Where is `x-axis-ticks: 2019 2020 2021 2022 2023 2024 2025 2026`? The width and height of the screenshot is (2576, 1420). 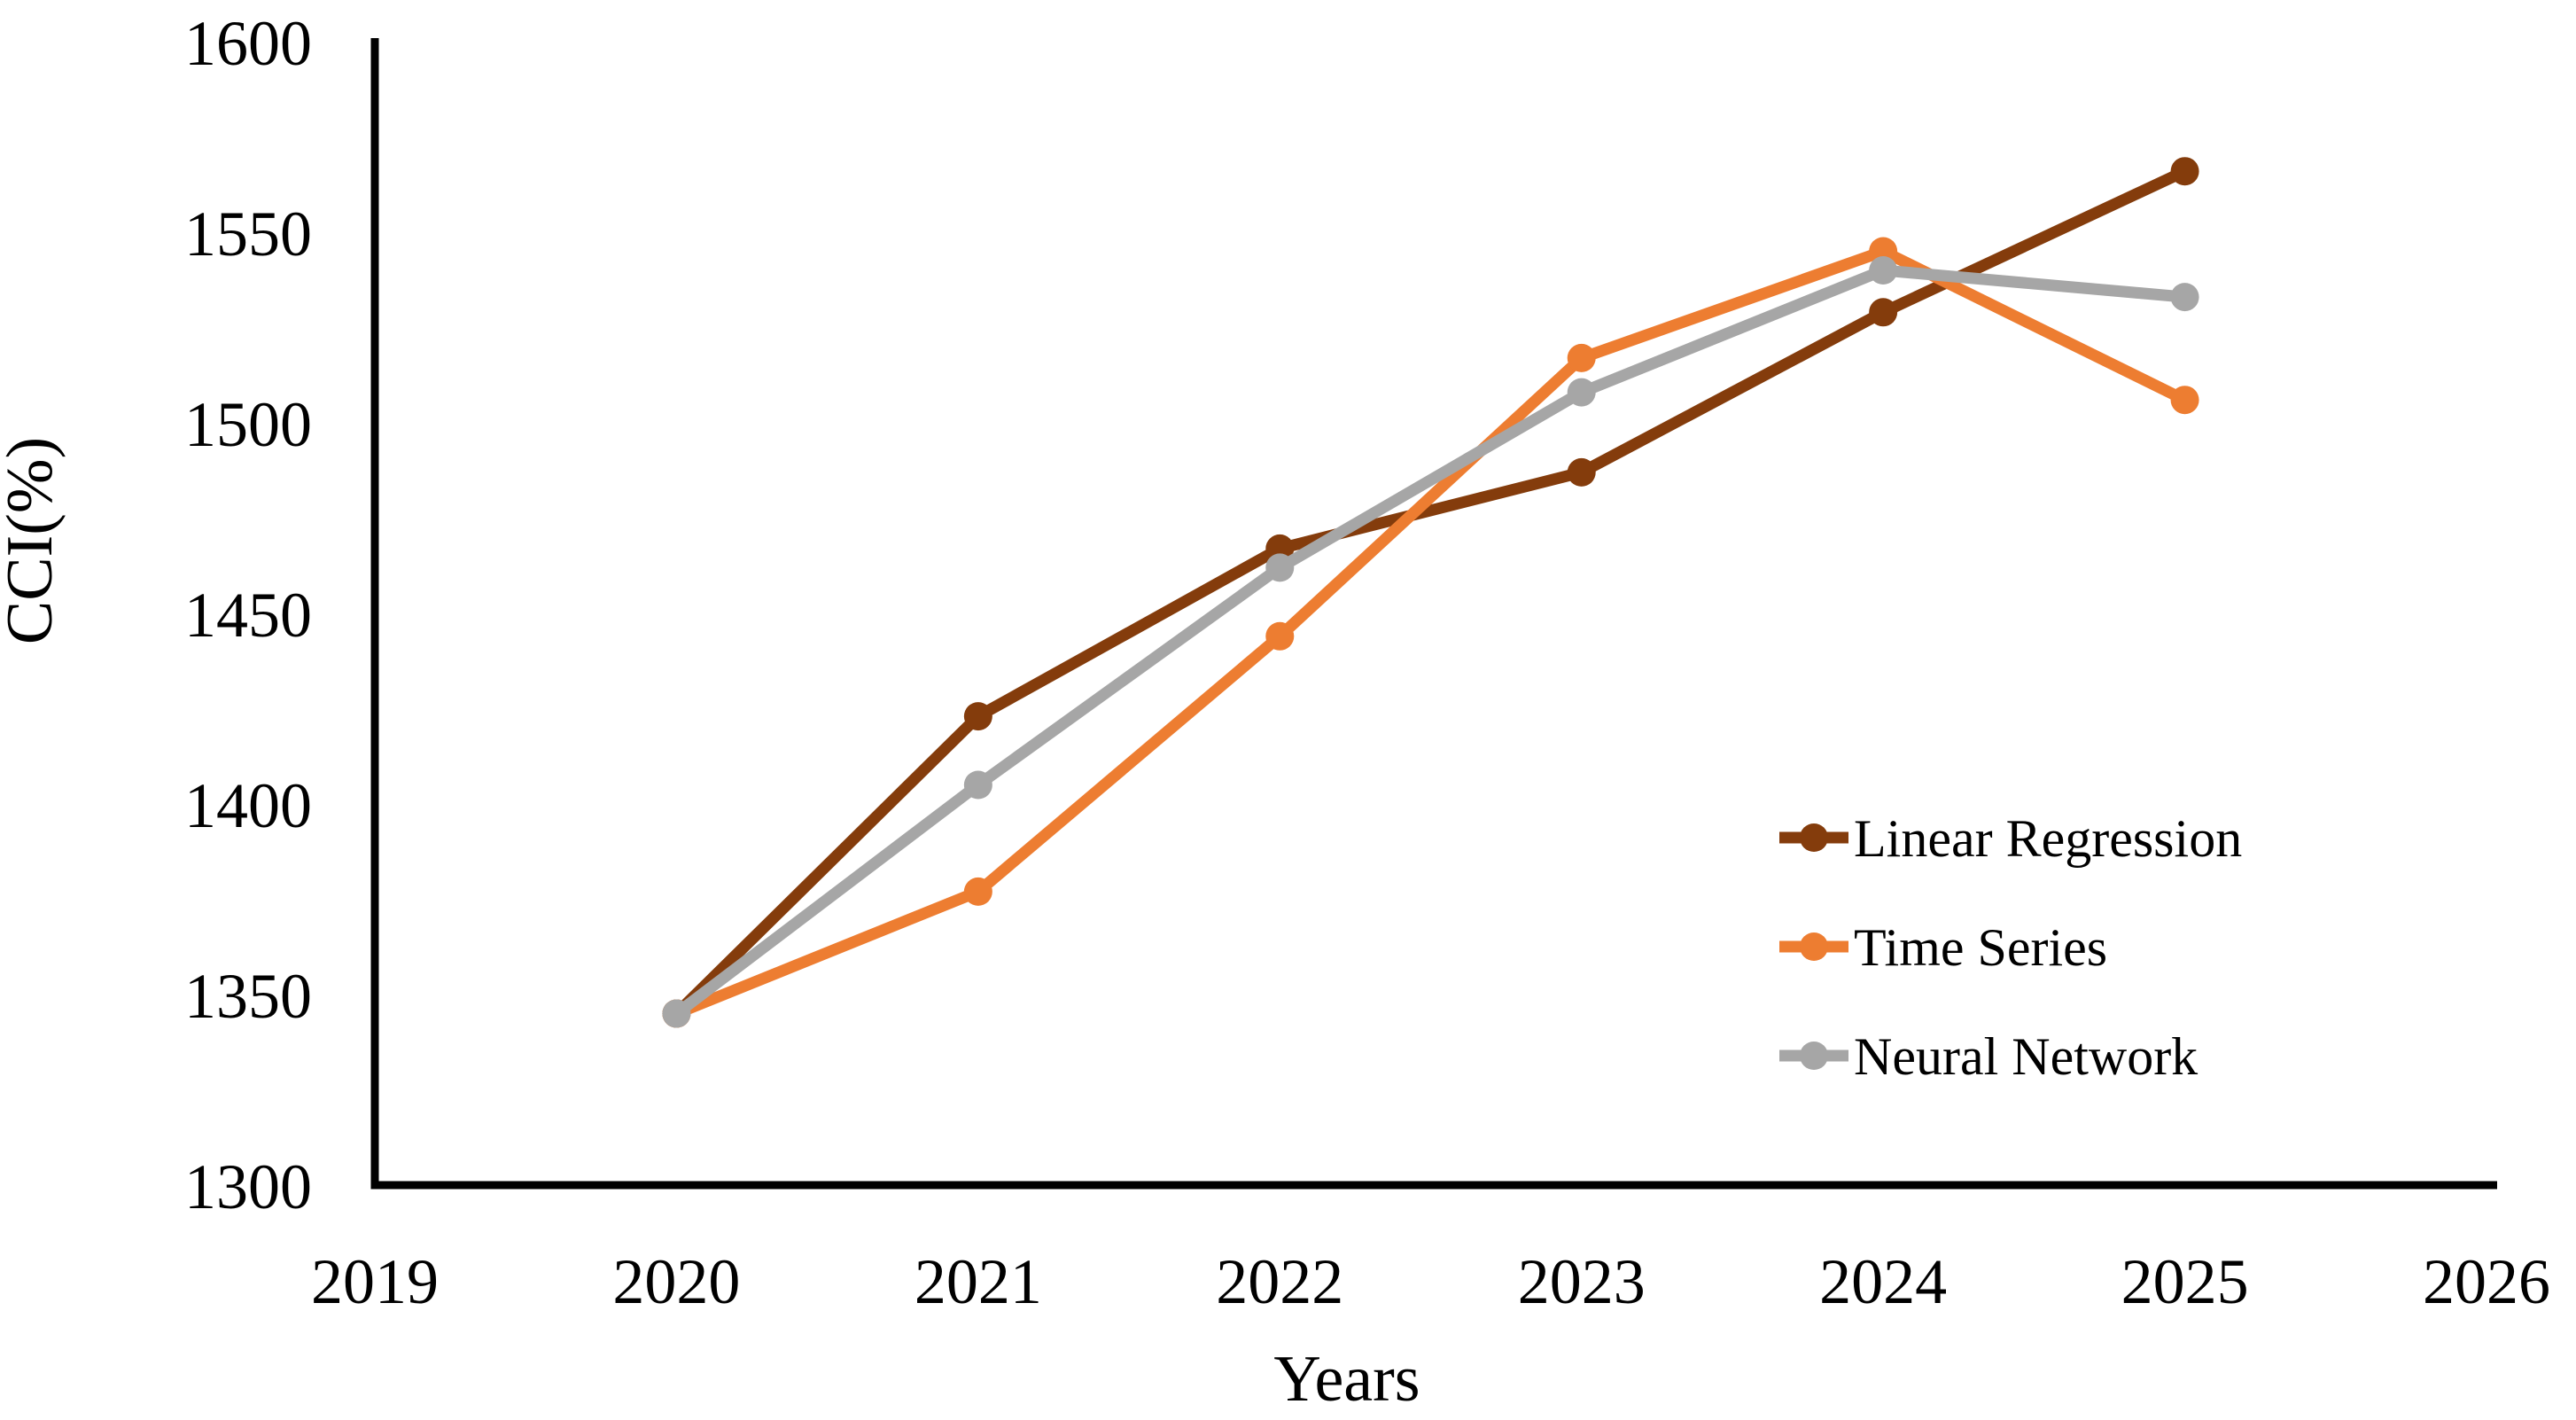
x-axis-ticks: 2019 2020 2021 2022 2023 2024 2025 2026 is located at coordinates (1430, 1281).